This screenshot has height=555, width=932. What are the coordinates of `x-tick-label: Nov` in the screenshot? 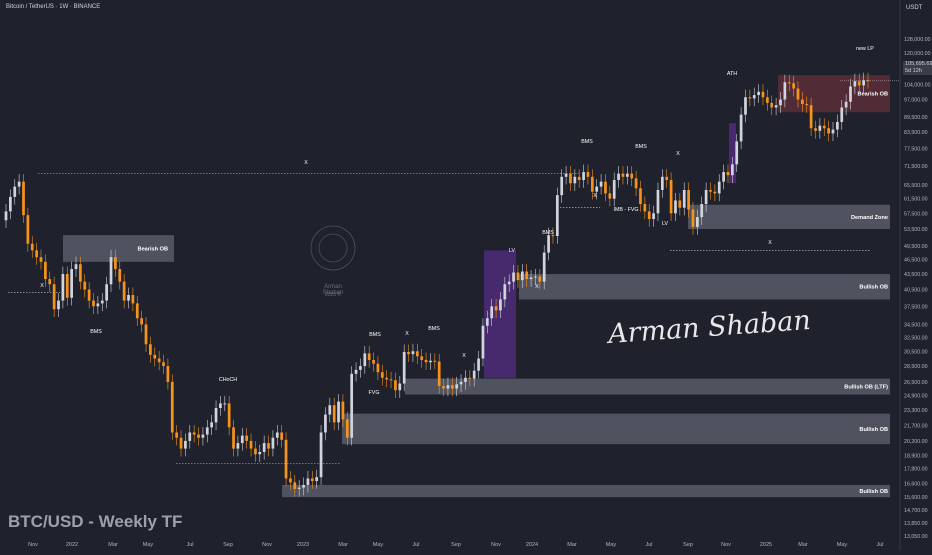 It's located at (33, 545).